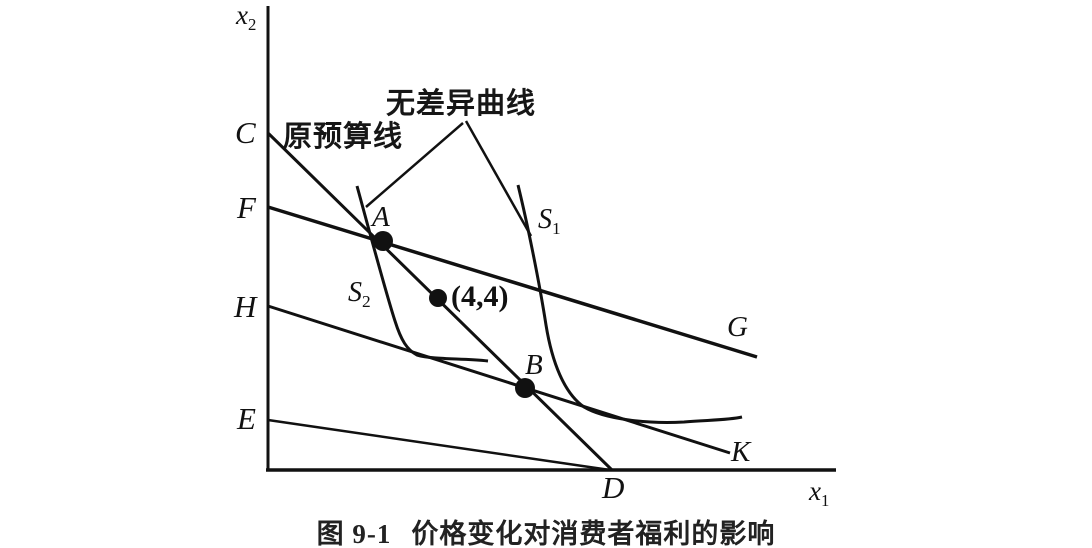 This screenshot has width=1092, height=548. Describe the element at coordinates (613, 487) in the screenshot. I see `point-label-D: D` at that location.